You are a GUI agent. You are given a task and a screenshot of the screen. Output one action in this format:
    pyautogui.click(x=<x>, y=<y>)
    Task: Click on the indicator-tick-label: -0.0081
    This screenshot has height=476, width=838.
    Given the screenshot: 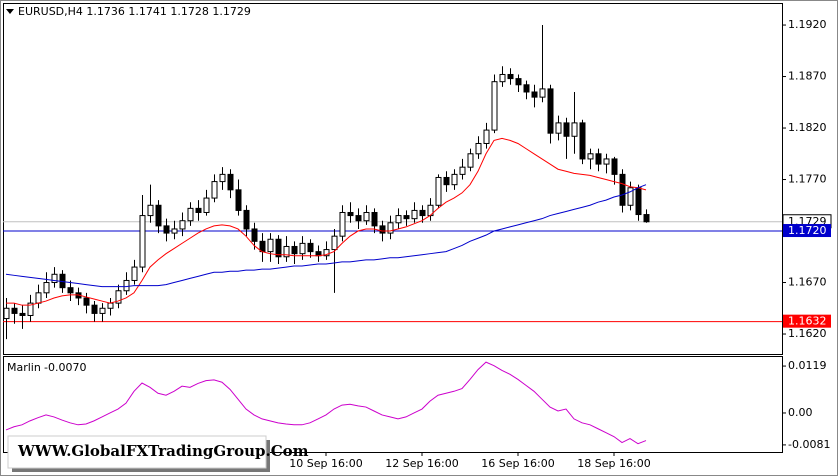 What is the action you would take?
    pyautogui.click(x=809, y=444)
    